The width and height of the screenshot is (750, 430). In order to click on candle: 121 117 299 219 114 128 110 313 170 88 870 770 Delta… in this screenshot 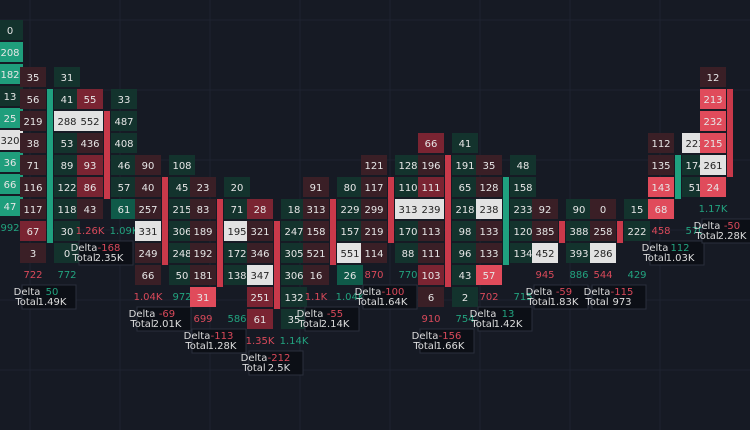, I will do `click(388, 232)`.